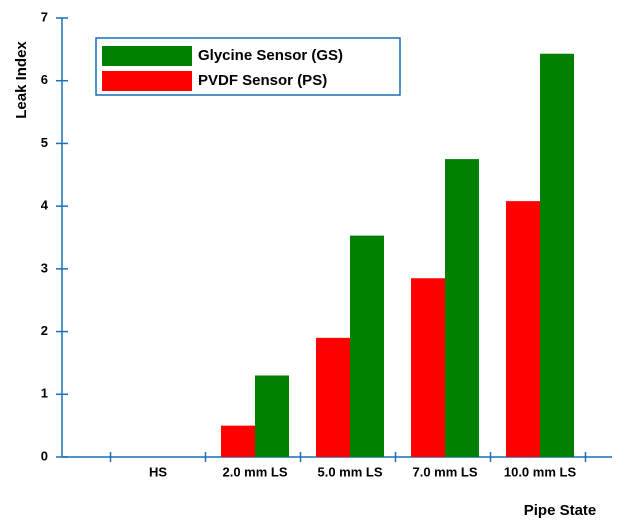 The height and width of the screenshot is (526, 629). Describe the element at coordinates (44, 142) in the screenshot. I see `y-tick-label: 5` at that location.